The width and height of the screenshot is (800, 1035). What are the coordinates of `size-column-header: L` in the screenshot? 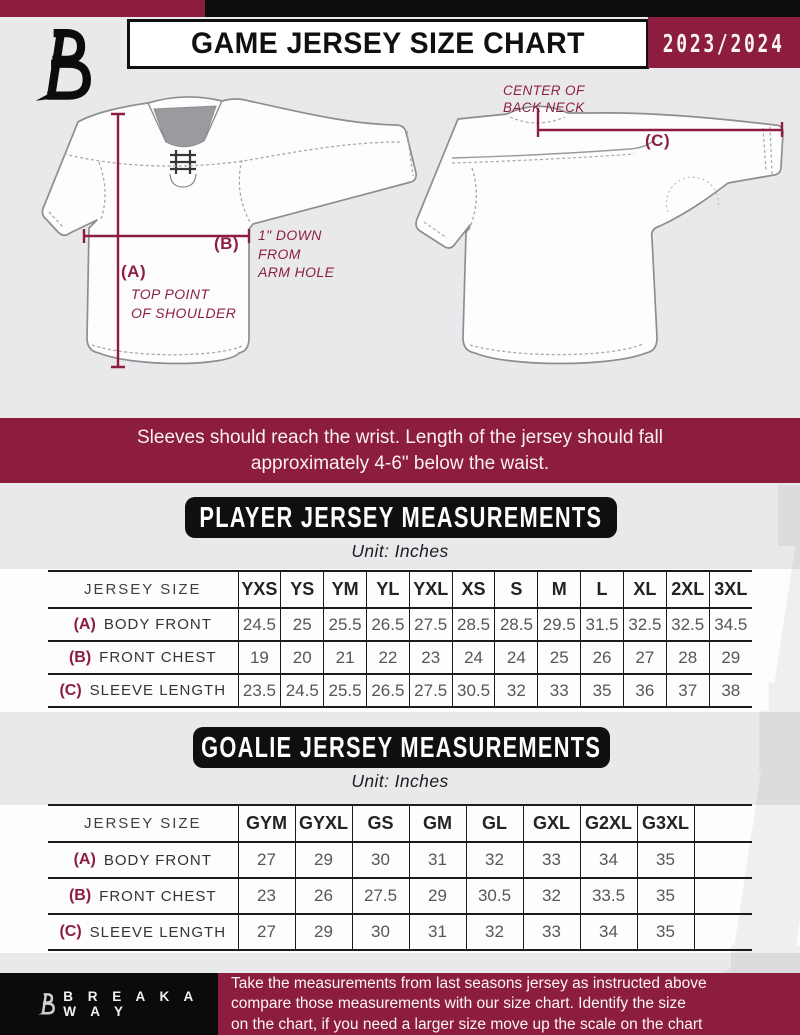 It's located at (602, 589).